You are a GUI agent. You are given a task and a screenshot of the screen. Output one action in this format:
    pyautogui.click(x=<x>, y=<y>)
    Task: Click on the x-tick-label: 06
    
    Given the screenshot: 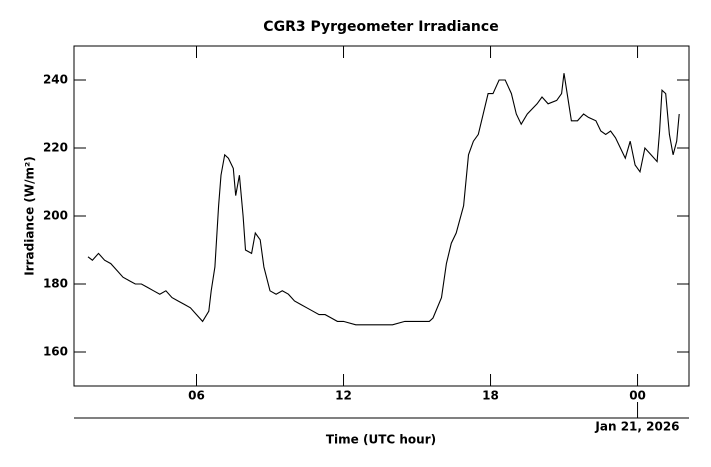 What is the action you would take?
    pyautogui.click(x=196, y=396)
    